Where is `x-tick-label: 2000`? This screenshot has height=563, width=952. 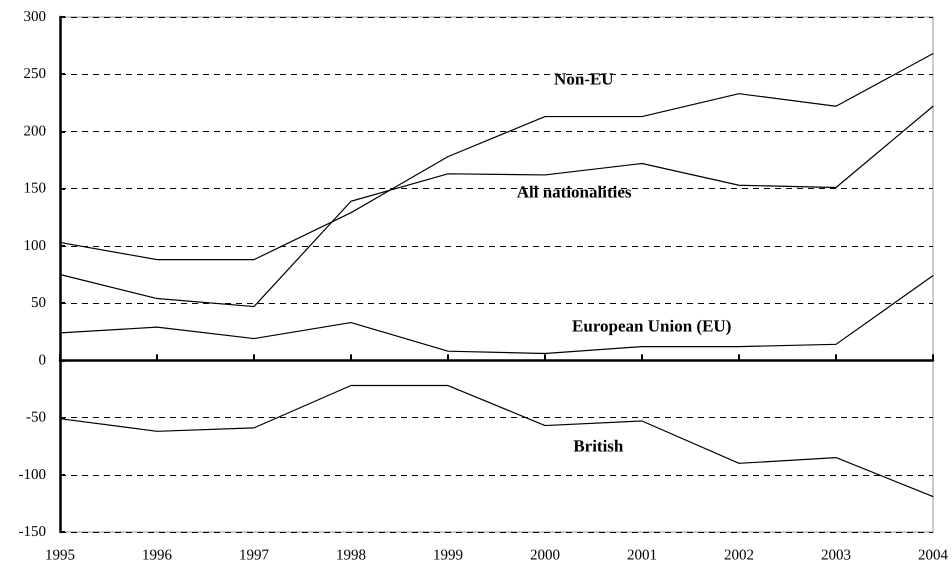 x-tick-label: 2000 is located at coordinates (545, 555).